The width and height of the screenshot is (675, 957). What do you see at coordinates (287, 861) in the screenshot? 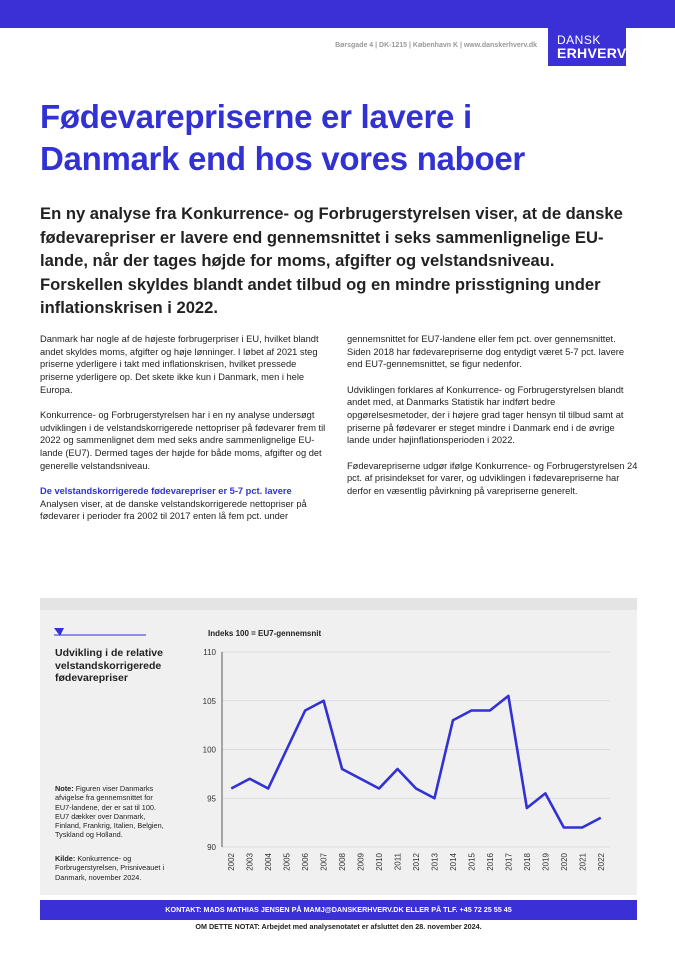
I see `x-tick-label: 2005` at bounding box center [287, 861].